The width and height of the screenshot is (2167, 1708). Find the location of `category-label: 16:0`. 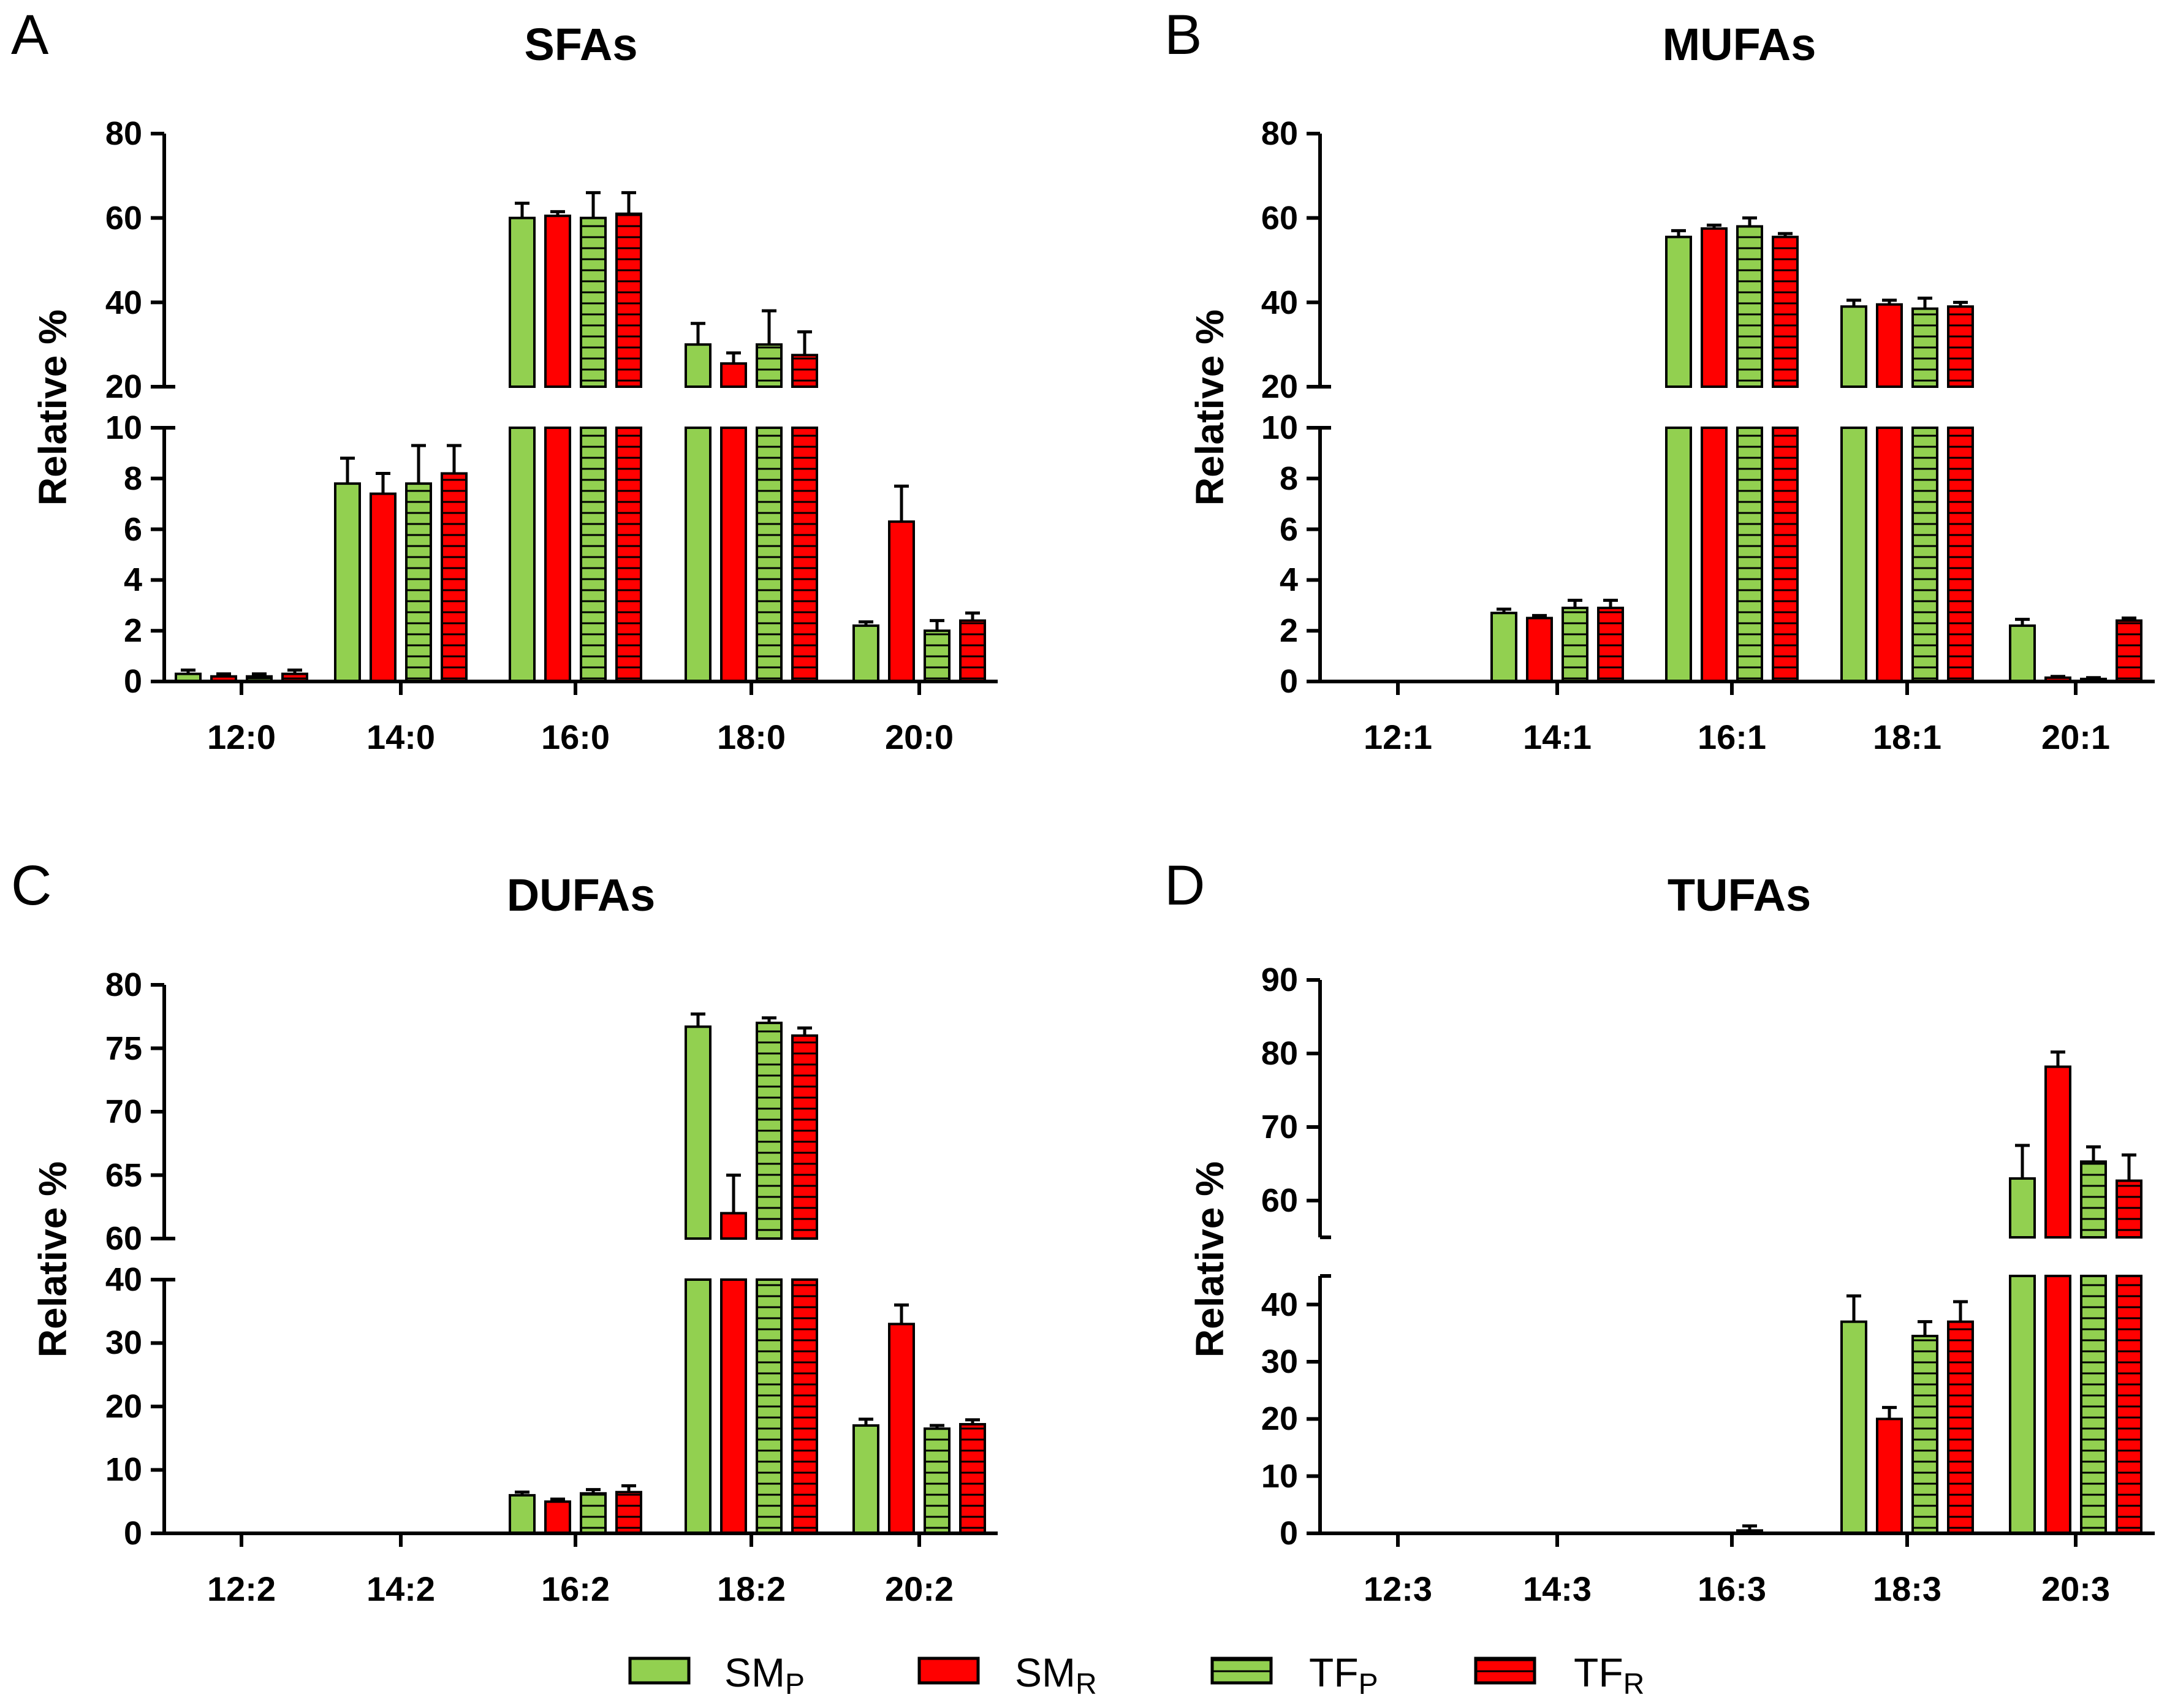

category-label: 16:0 is located at coordinates (576, 737).